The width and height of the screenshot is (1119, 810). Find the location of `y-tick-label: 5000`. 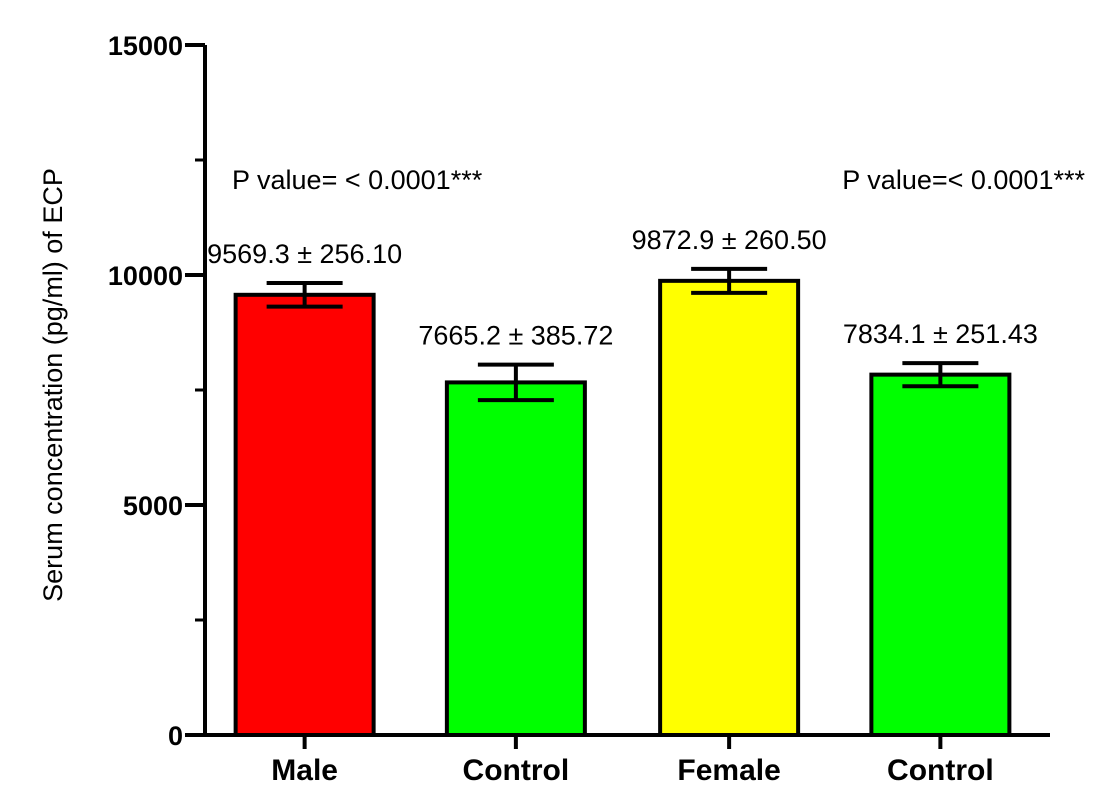

y-tick-label: 5000 is located at coordinates (153, 506).